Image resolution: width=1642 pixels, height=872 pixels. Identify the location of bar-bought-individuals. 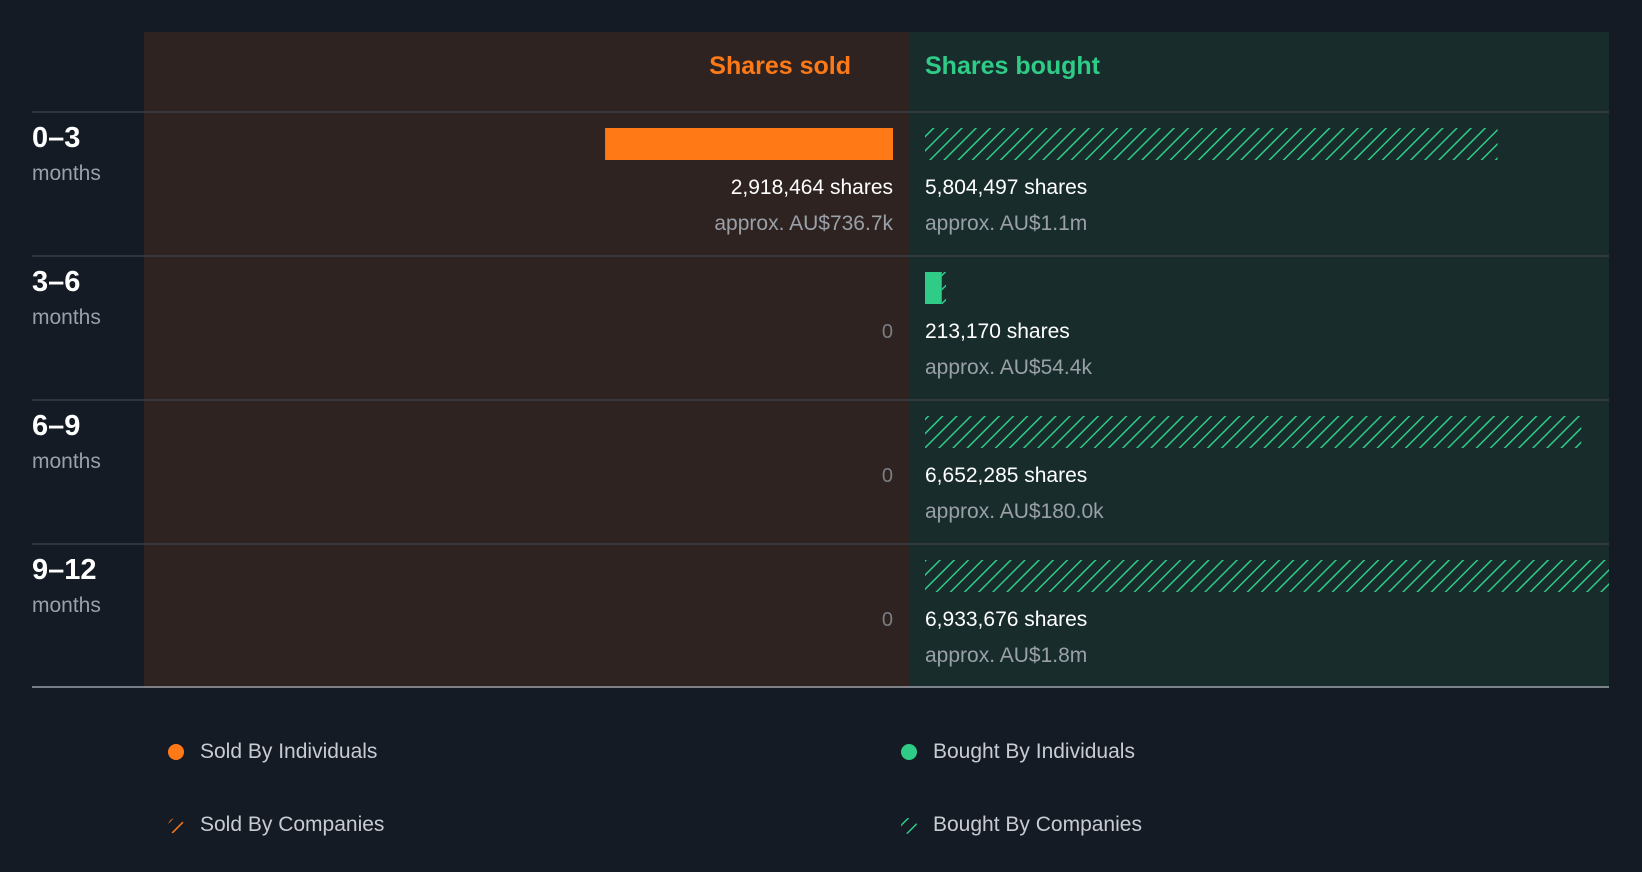
(933, 288).